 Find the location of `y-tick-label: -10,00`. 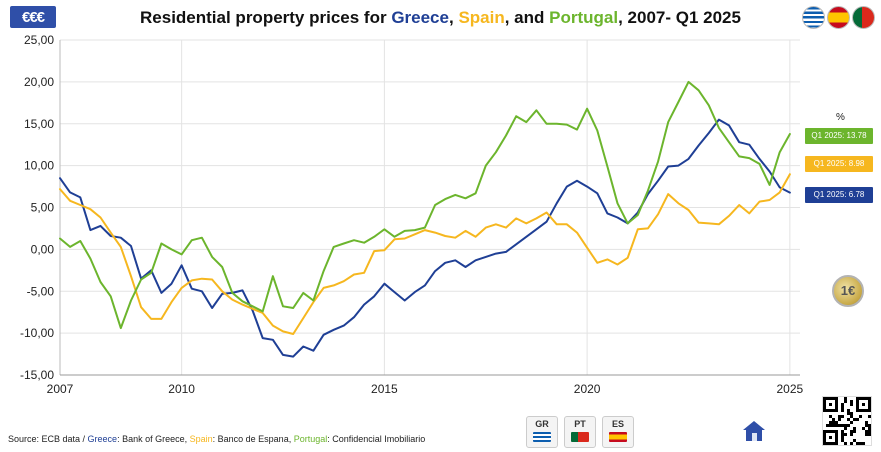

y-tick-label: -10,00 is located at coordinates (37, 333).